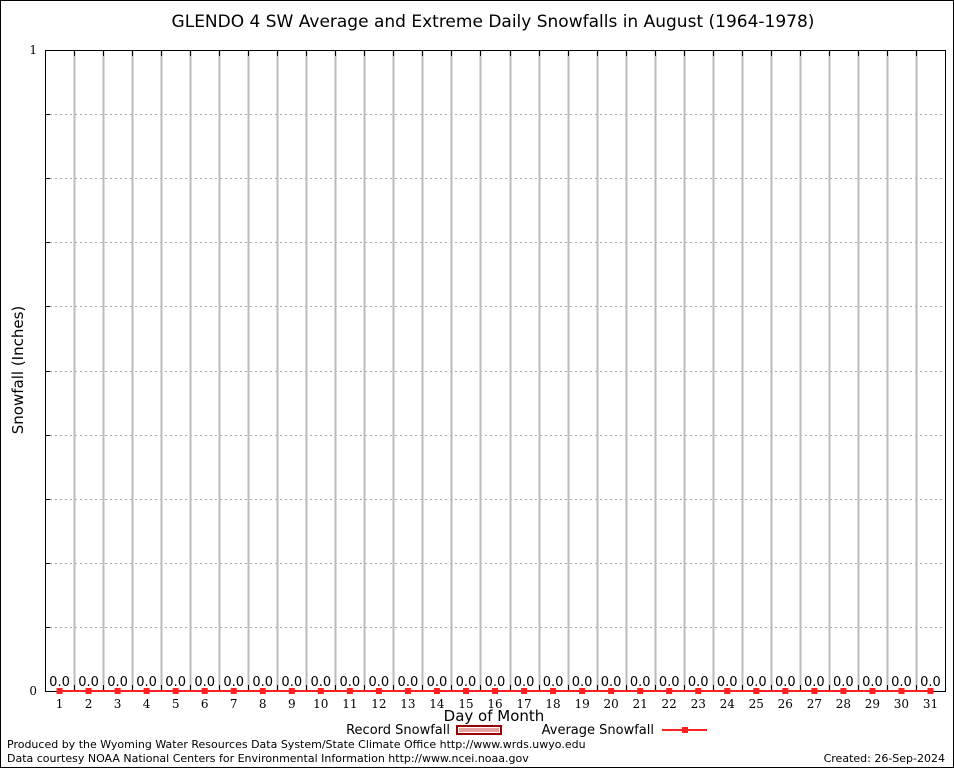 The width and height of the screenshot is (954, 768). Describe the element at coordinates (598, 730) in the screenshot. I see `legend-average-label: Average Snowfall` at that location.